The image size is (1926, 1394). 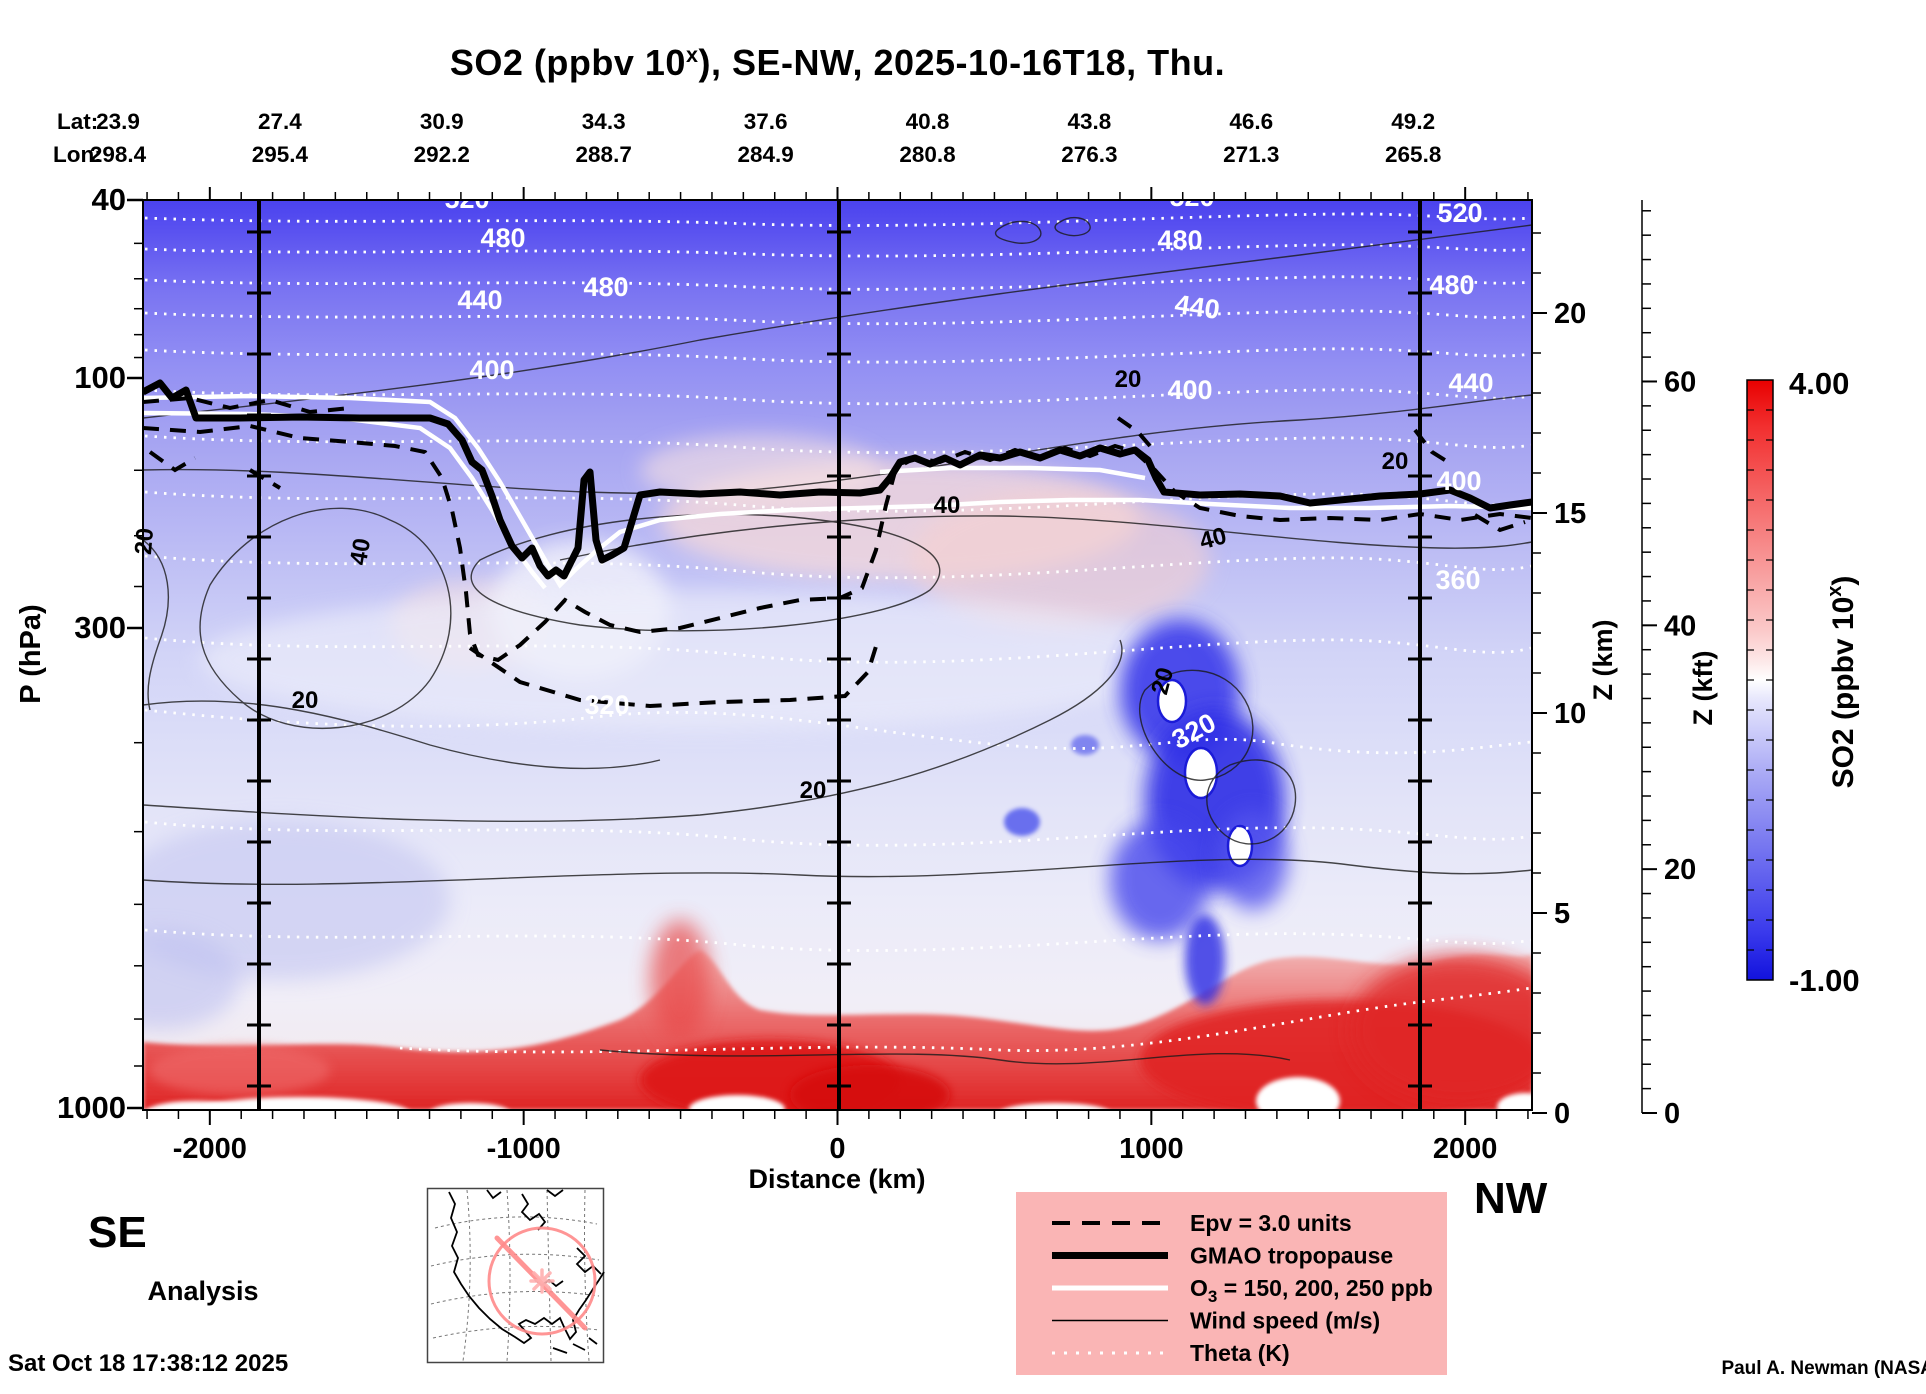 I want to click on analysis-label: Analysis, so click(x=203, y=1291).